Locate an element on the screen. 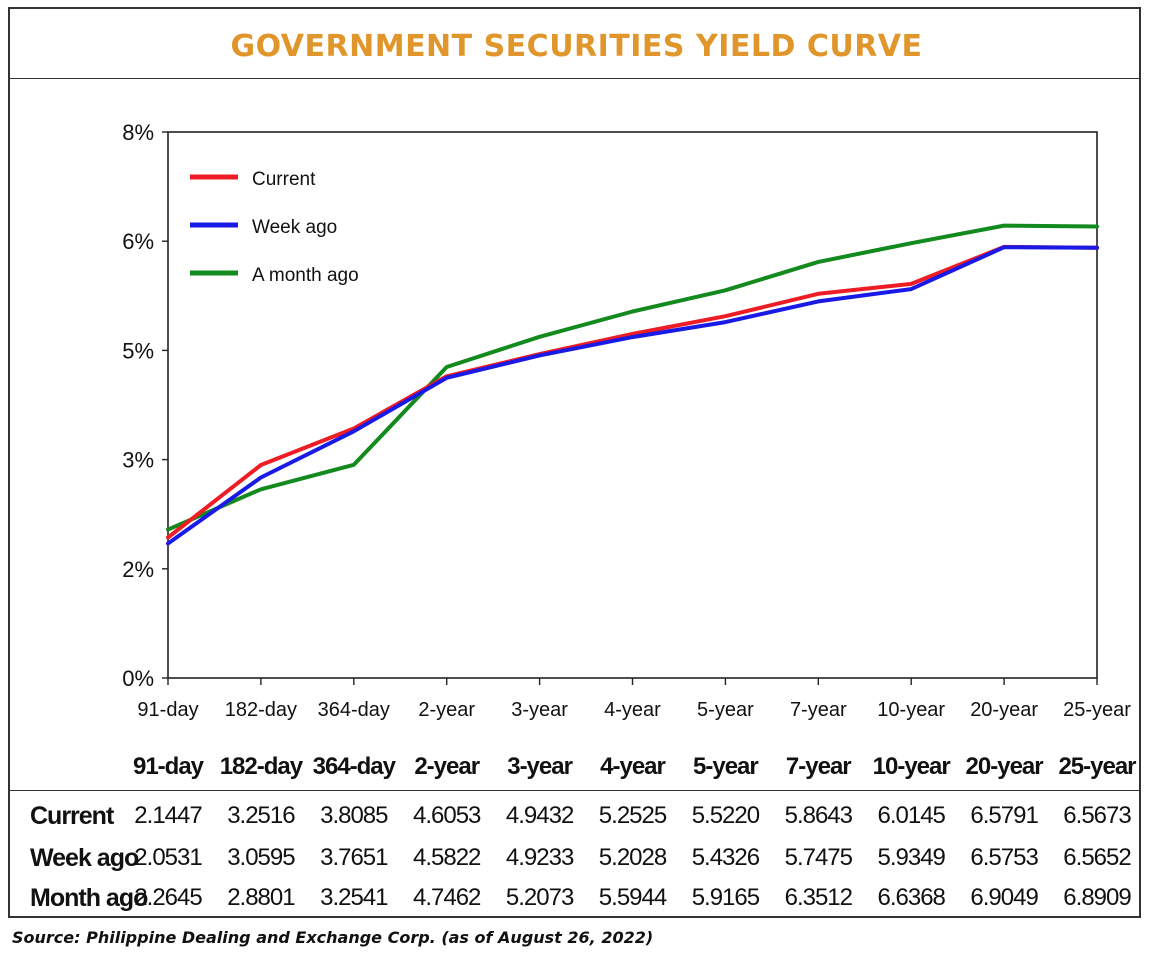 This screenshot has width=1152, height=954. x-tick-label: 2-year is located at coordinates (446, 710).